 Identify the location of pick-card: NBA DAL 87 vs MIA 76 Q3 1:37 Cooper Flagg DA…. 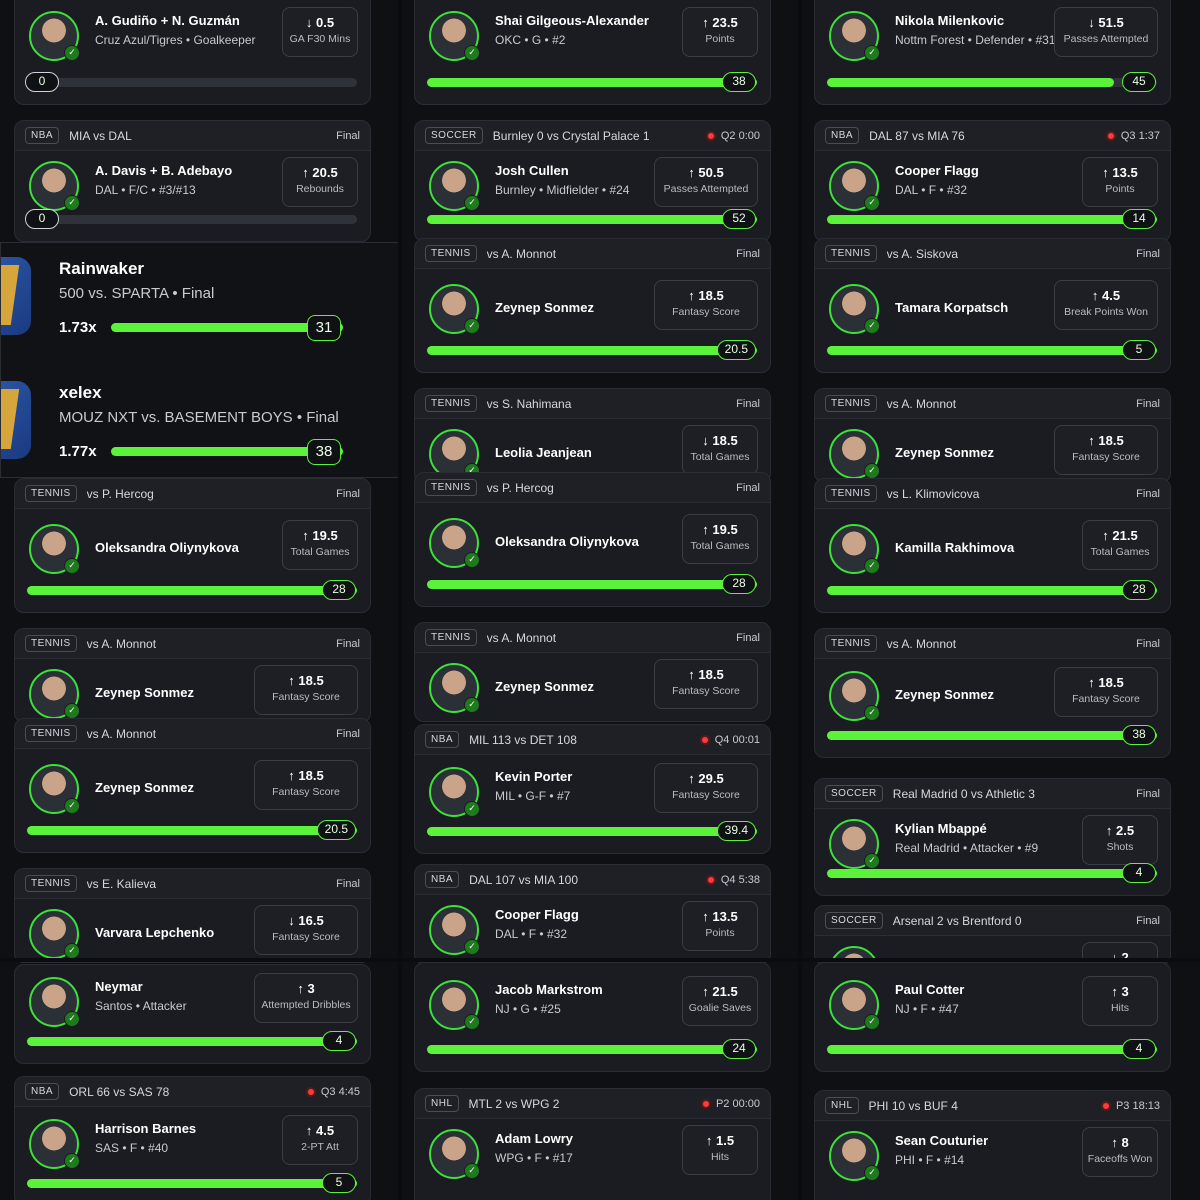
(992, 181).